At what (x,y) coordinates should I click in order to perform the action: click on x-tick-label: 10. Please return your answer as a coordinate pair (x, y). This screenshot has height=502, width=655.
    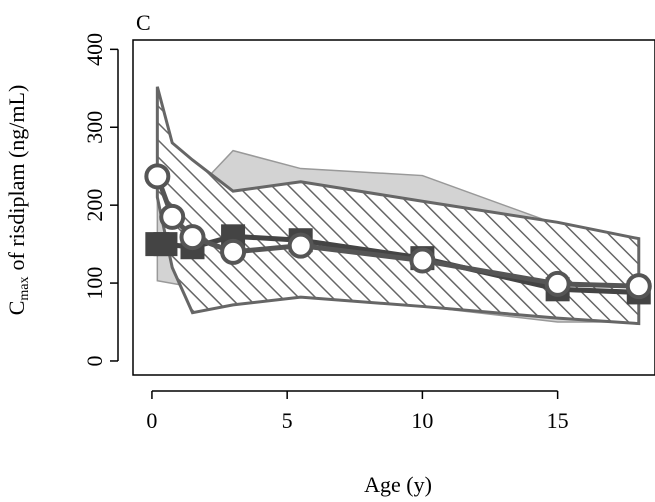
    Looking at the image, I should click on (422, 420).